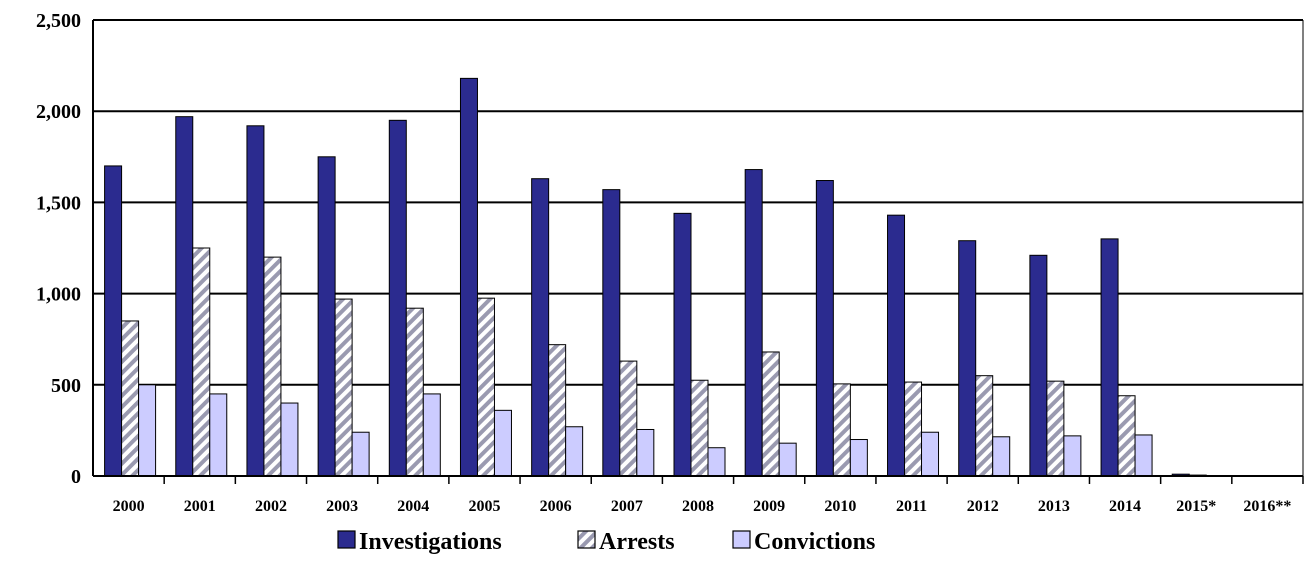 This screenshot has width=1313, height=577. Describe the element at coordinates (346, 539) in the screenshot. I see `legend-swatch-investigations` at that location.